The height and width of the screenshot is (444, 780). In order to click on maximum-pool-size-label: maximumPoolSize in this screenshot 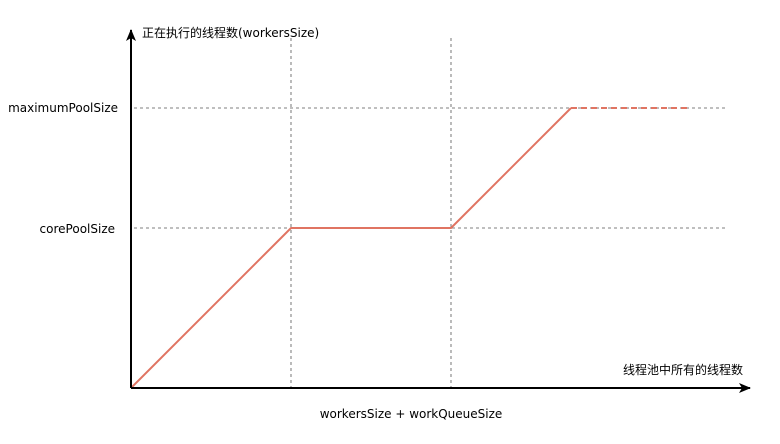, I will do `click(63, 108)`.